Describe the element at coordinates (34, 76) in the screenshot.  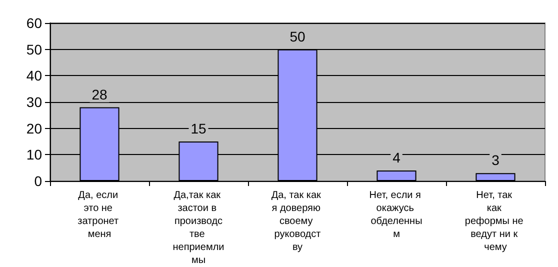
I see `y-tick-label: 40` at that location.